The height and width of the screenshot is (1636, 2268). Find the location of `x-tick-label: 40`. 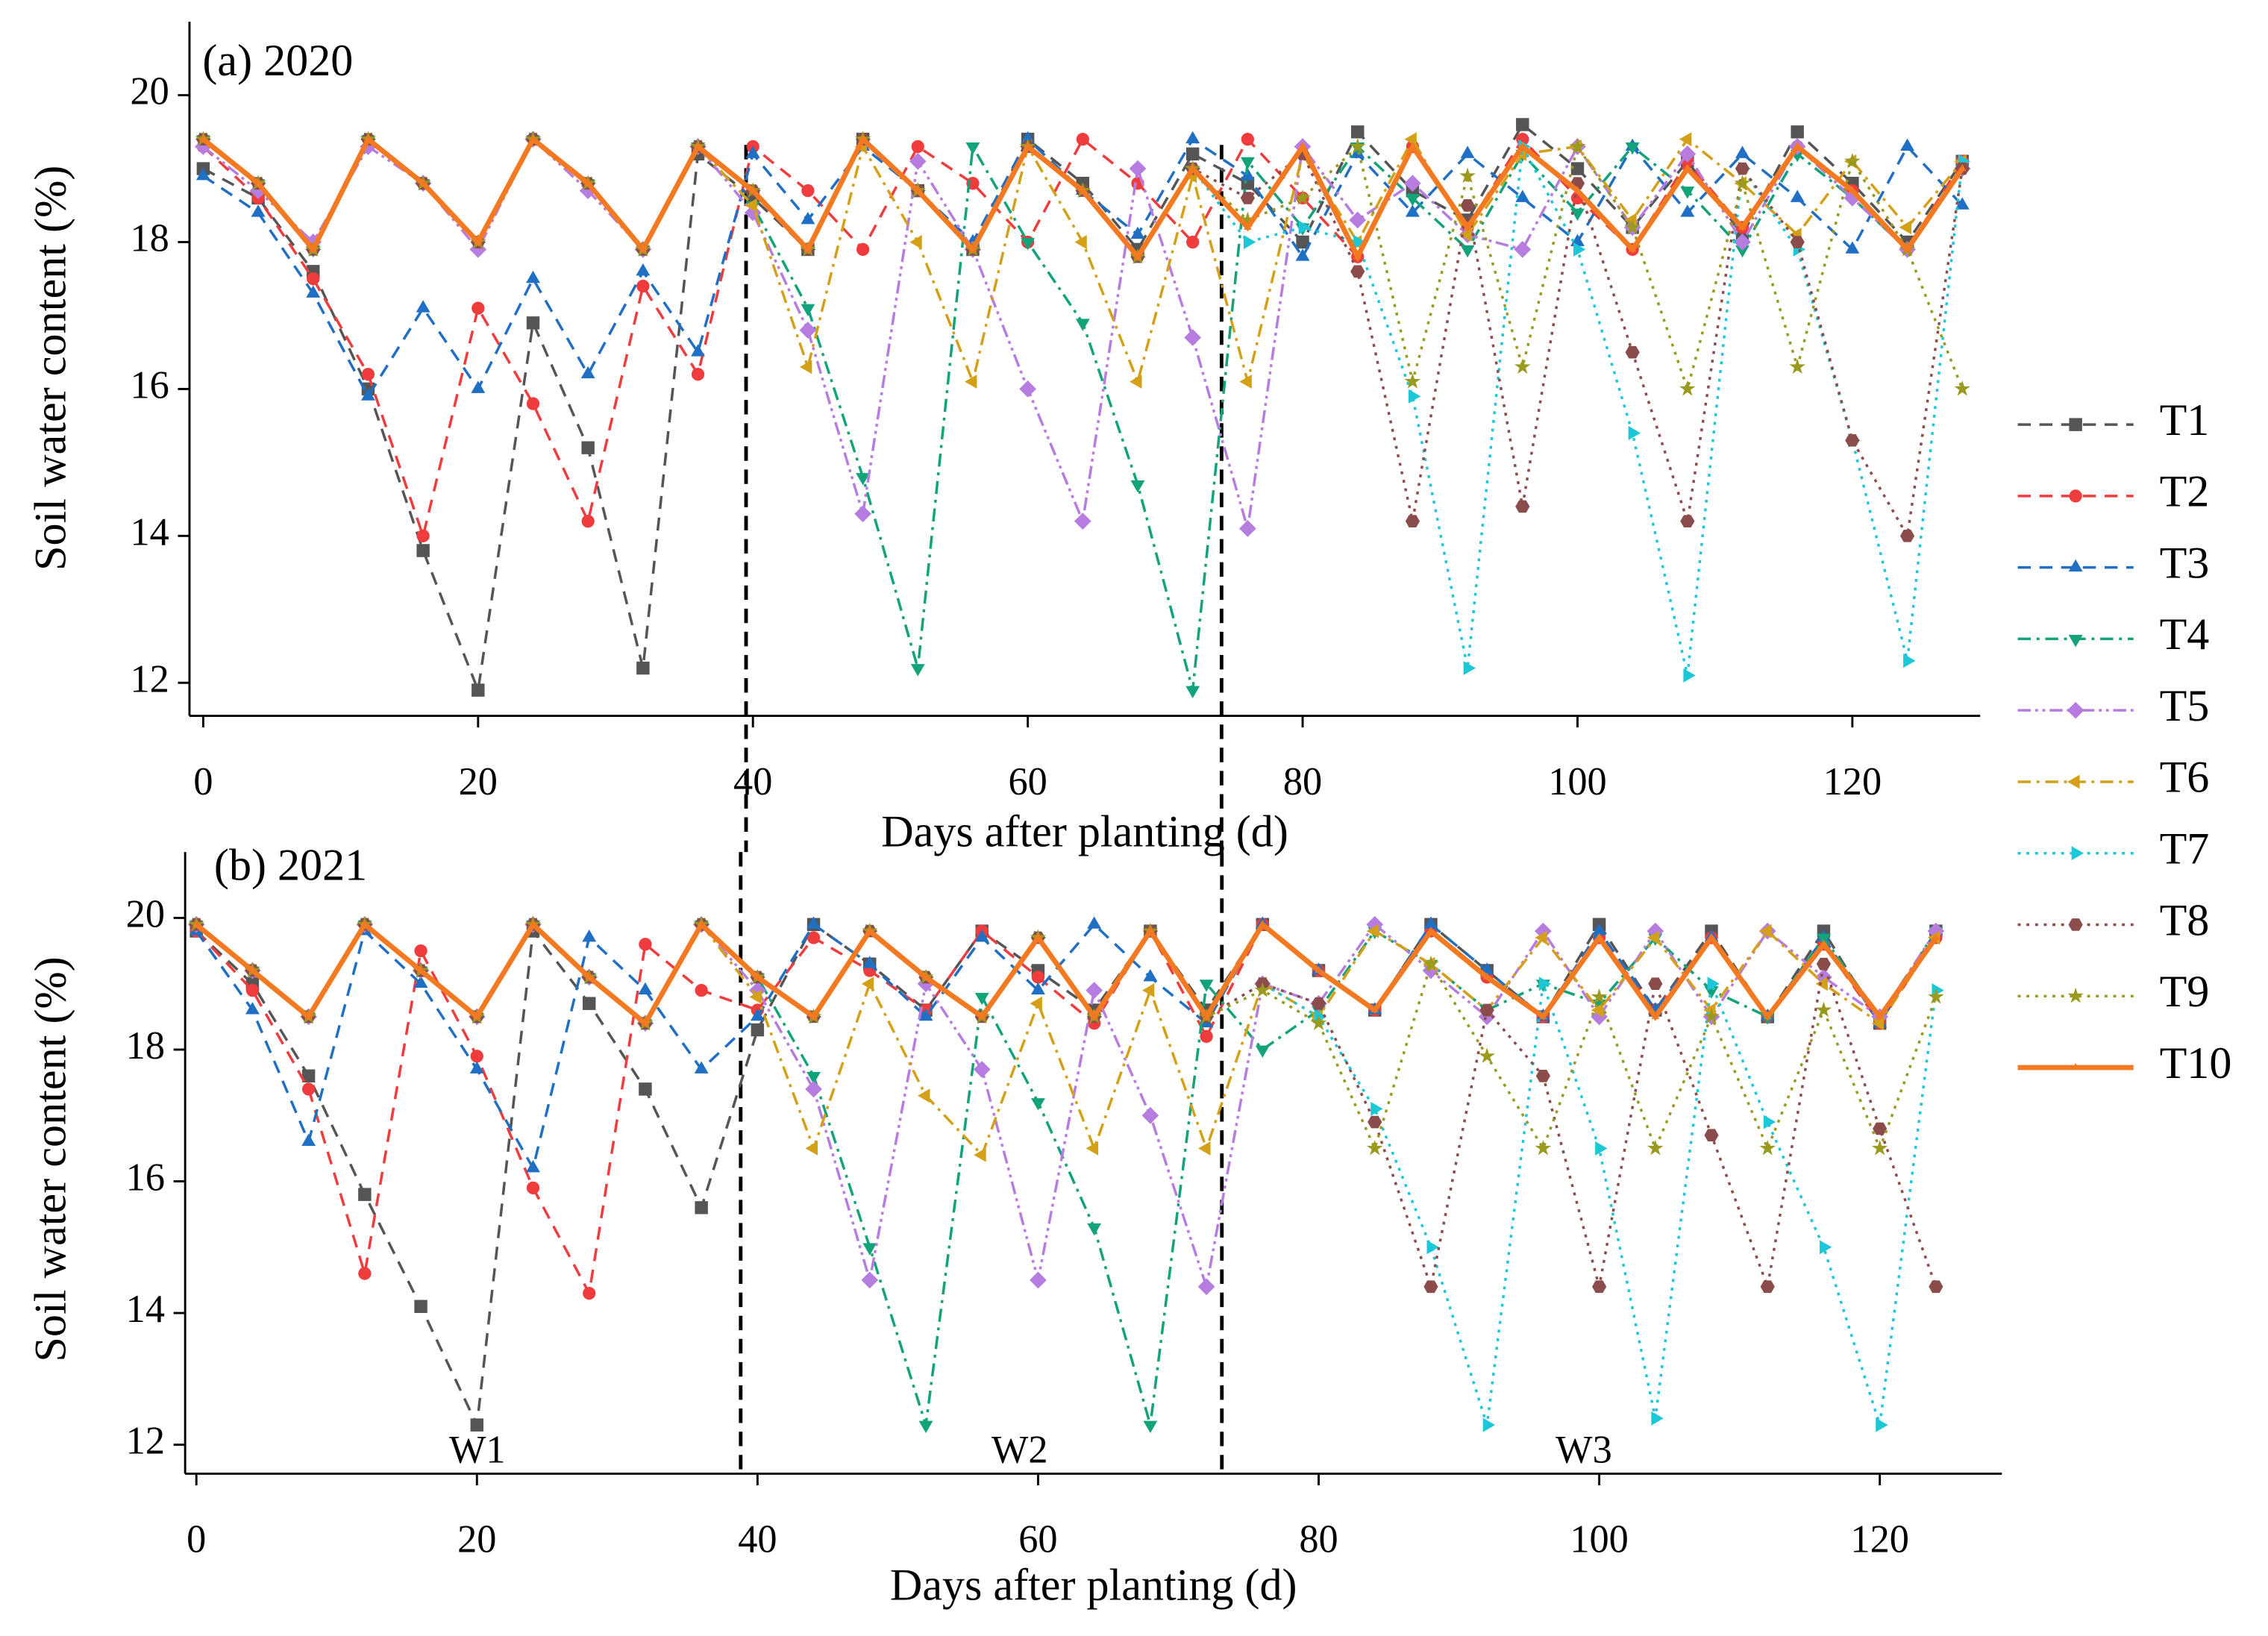

x-tick-label: 40 is located at coordinates (757, 1540).